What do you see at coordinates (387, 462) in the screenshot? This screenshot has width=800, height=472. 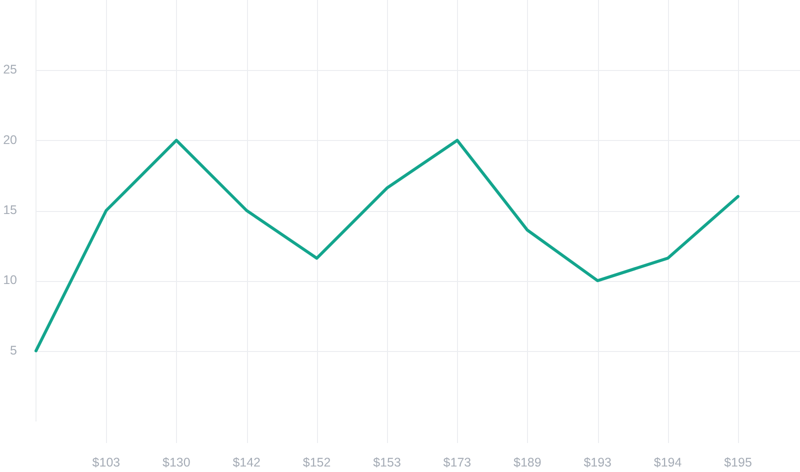 I see `x-tick-label: $153` at bounding box center [387, 462].